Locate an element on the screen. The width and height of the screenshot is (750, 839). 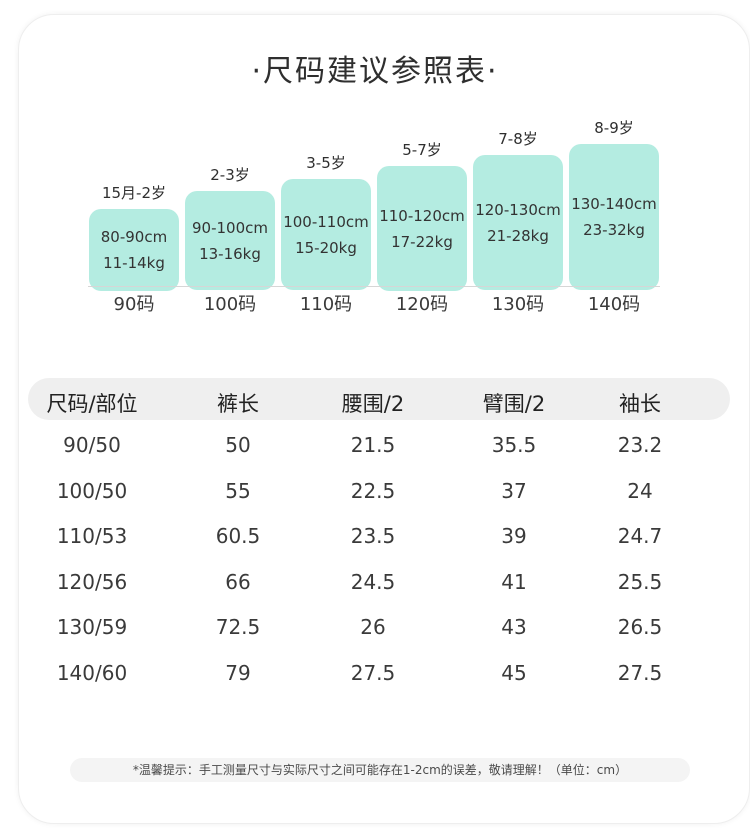
size-label-90: 90码 is located at coordinates (134, 304).